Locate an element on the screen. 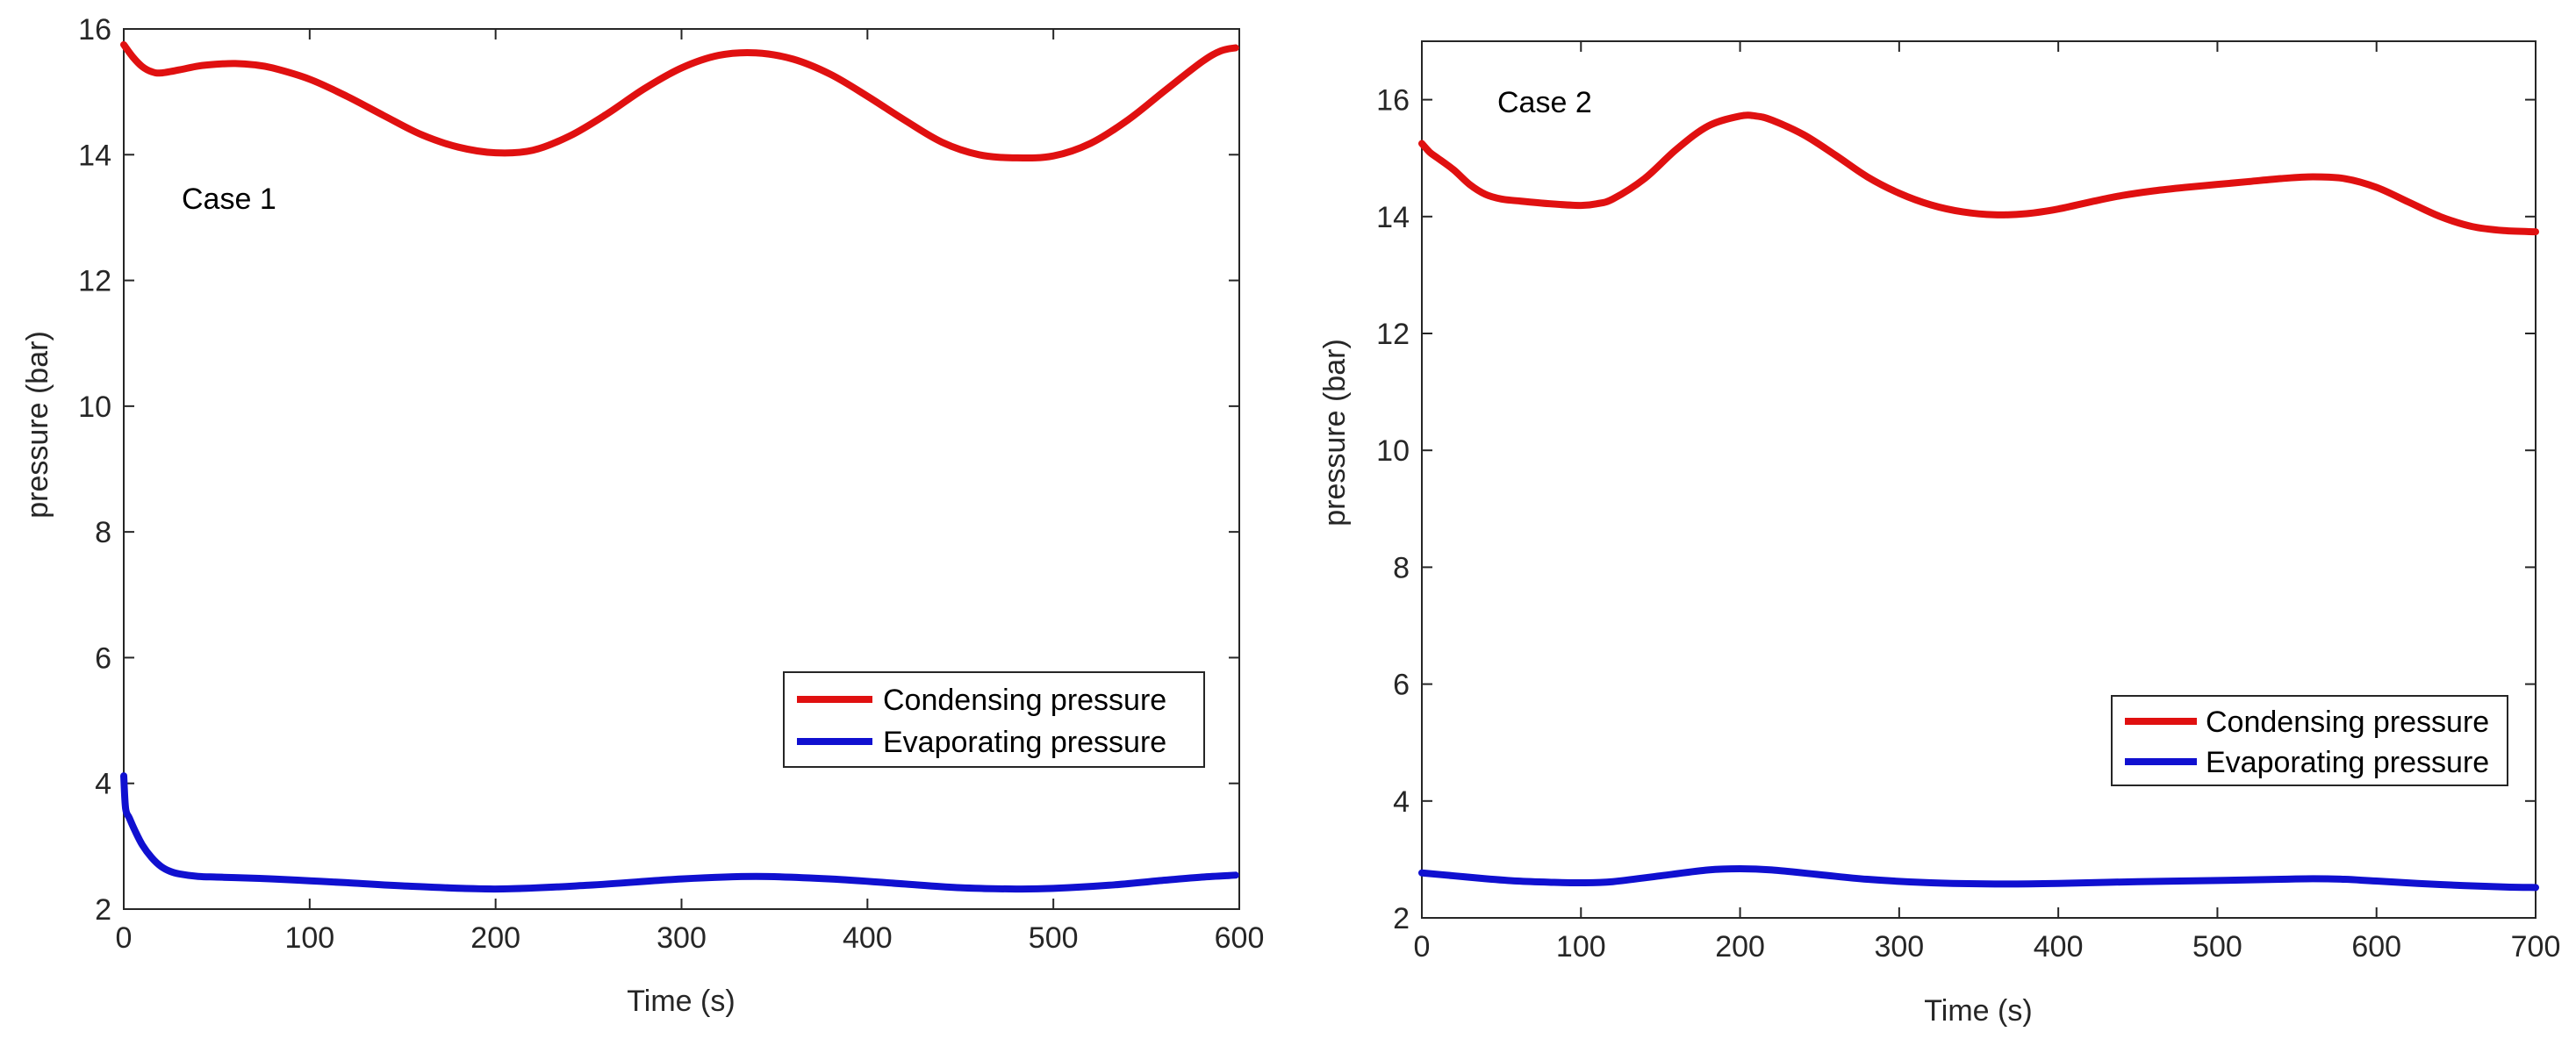 The image size is (2576, 1046). annotation-text: Case 1 is located at coordinates (229, 200).